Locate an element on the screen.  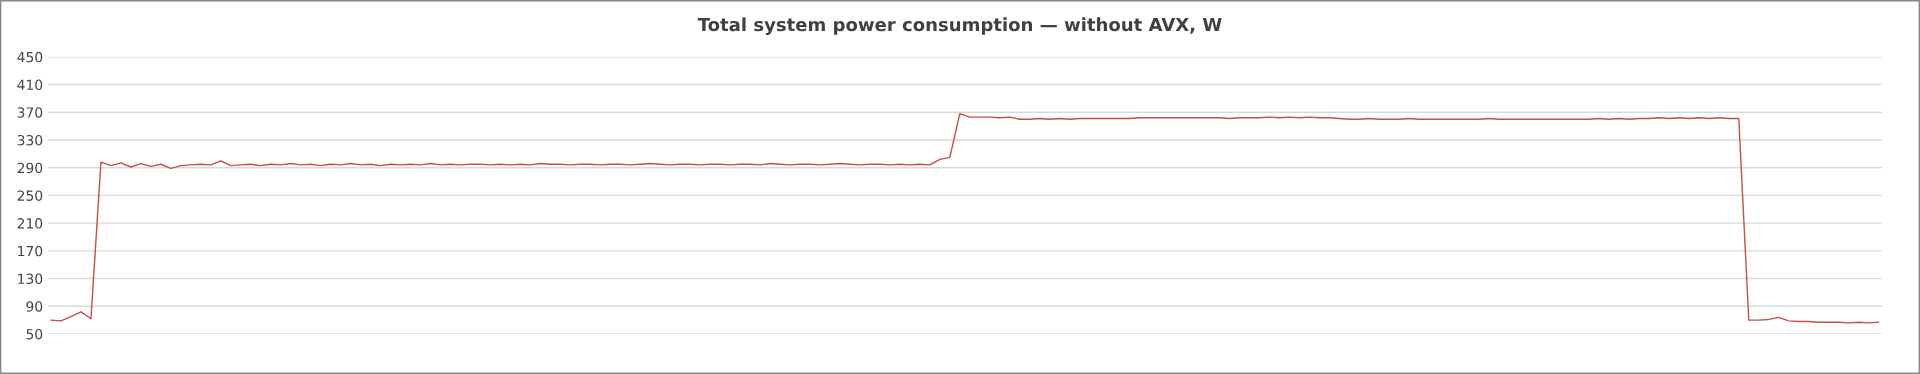
y-tick-label: 370 is located at coordinates (30, 112).